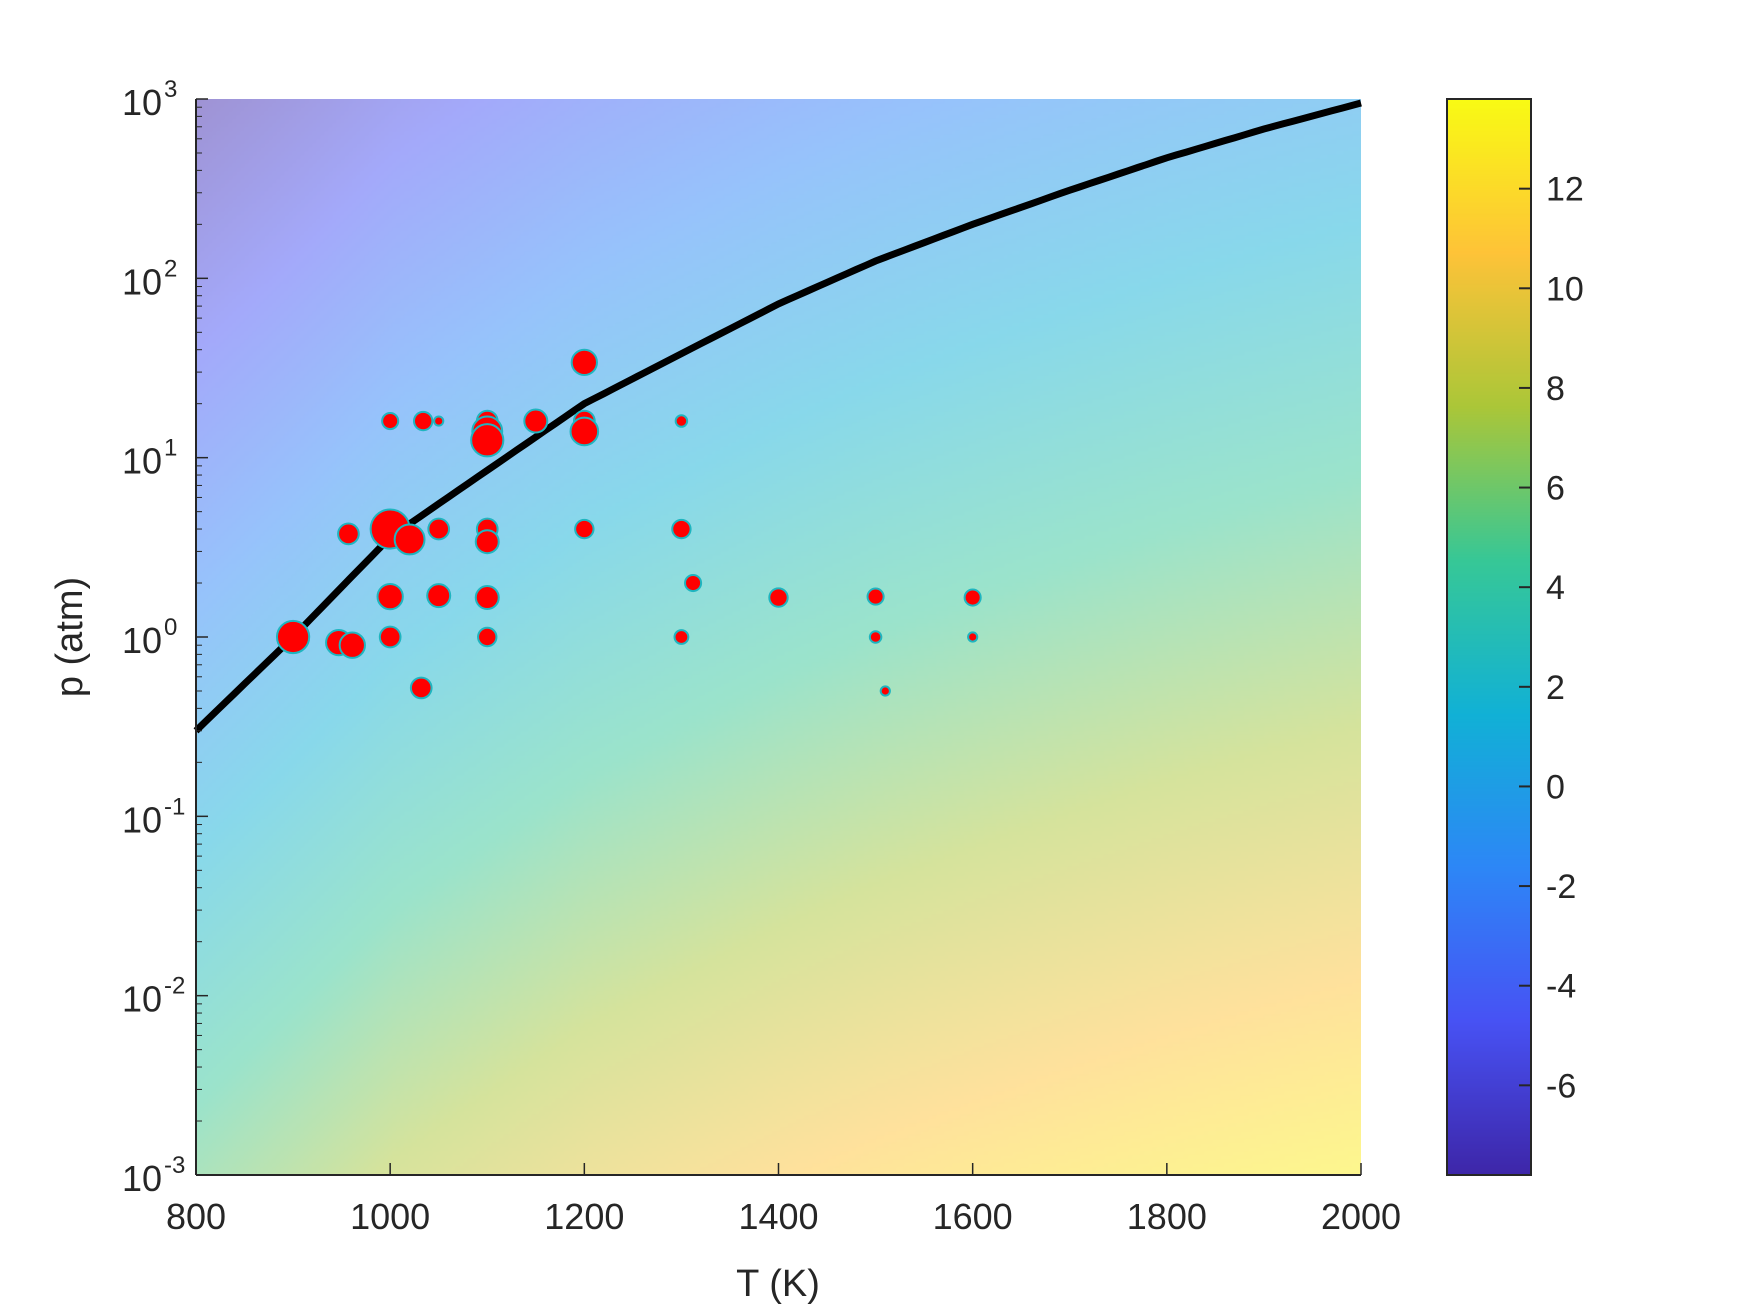 The width and height of the screenshot is (1750, 1313). I want to click on colorbar-tick-label: 10, so click(1565, 289).